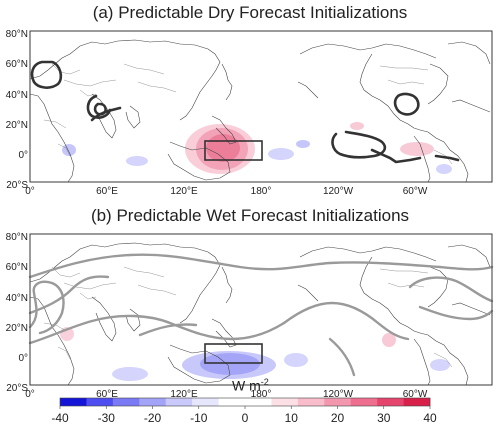 The width and height of the screenshot is (500, 438). Describe the element at coordinates (60, 418) in the screenshot. I see `colorbar-tick-label: -40` at that location.